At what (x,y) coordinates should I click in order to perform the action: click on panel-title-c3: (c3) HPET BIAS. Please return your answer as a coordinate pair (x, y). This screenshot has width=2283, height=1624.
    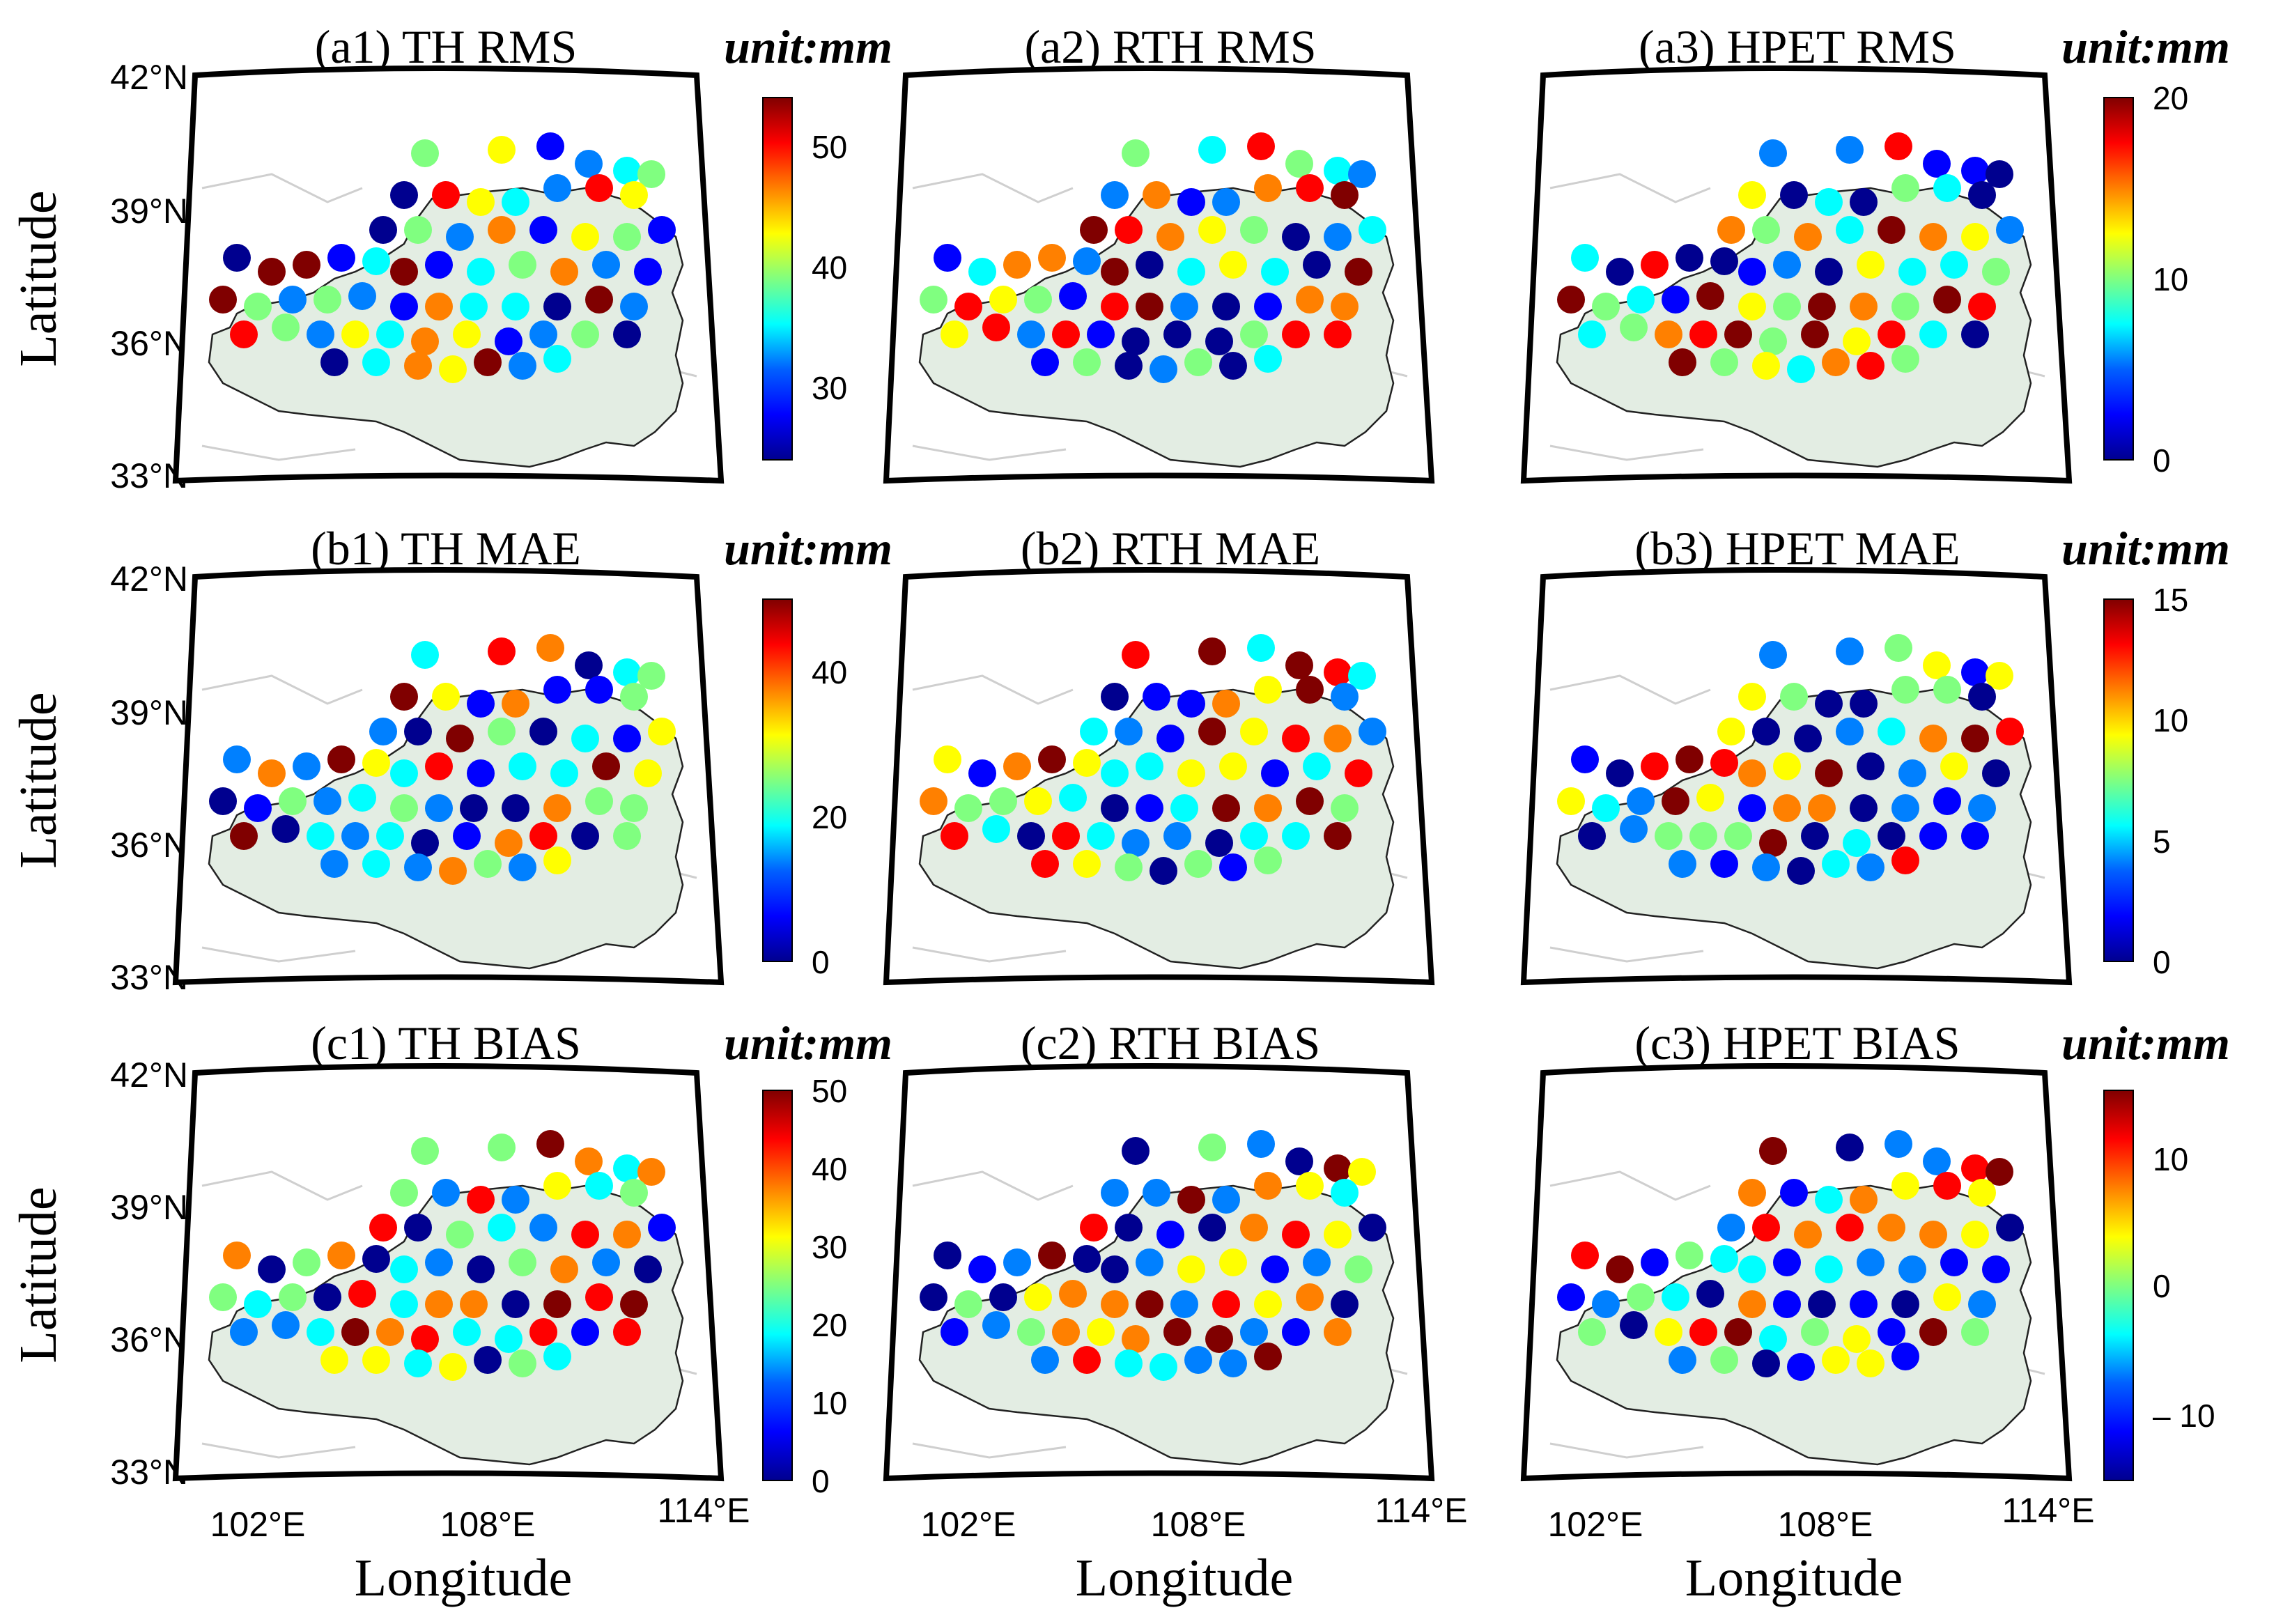
    Looking at the image, I should click on (1797, 1042).